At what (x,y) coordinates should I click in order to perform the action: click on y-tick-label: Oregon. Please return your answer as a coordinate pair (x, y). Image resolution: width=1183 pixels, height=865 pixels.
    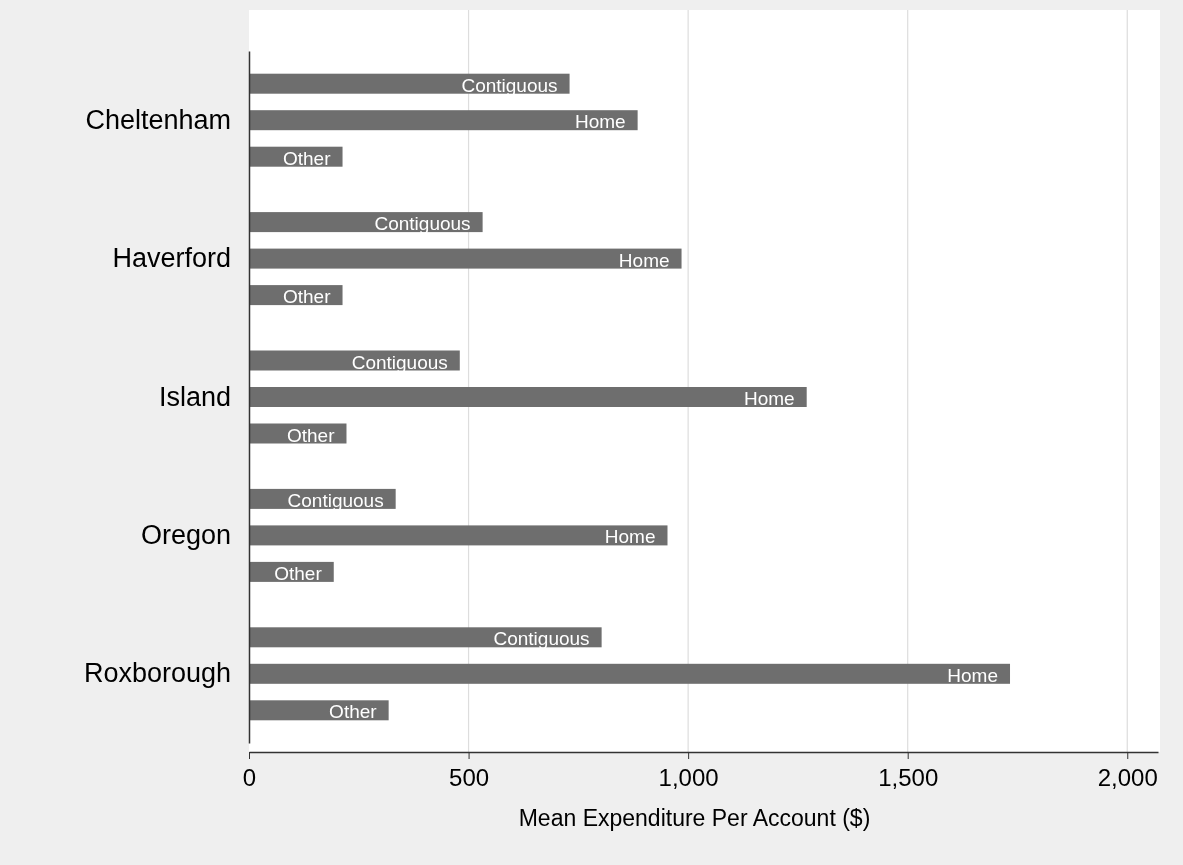
    Looking at the image, I should click on (185, 535).